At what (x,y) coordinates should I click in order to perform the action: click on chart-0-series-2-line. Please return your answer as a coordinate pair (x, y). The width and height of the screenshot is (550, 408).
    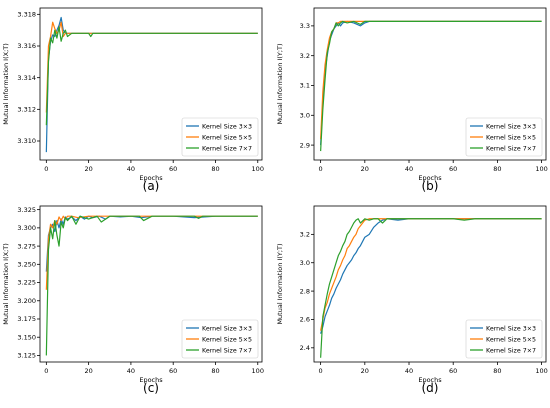
    Looking at the image, I should click on (151, 76).